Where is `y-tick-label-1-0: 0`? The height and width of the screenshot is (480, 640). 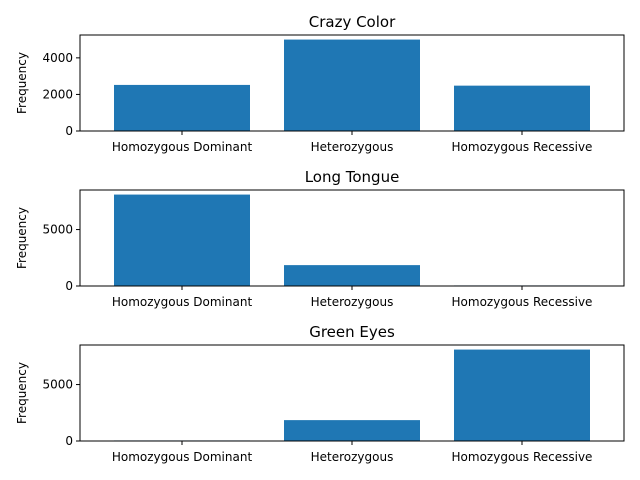 y-tick-label-1-0: 0 is located at coordinates (69, 286).